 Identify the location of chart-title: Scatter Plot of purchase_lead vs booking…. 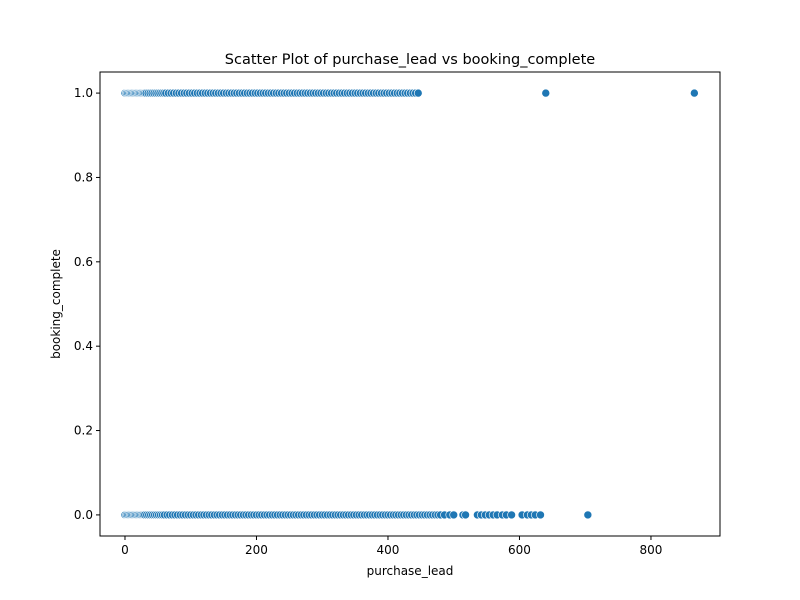
(410, 60).